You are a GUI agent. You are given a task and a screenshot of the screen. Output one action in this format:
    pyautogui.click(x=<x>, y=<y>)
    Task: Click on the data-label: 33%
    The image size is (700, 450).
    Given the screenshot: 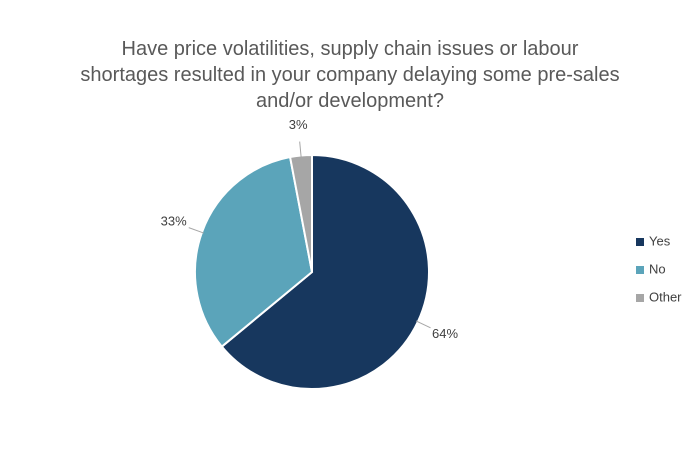 What is the action you would take?
    pyautogui.click(x=174, y=221)
    